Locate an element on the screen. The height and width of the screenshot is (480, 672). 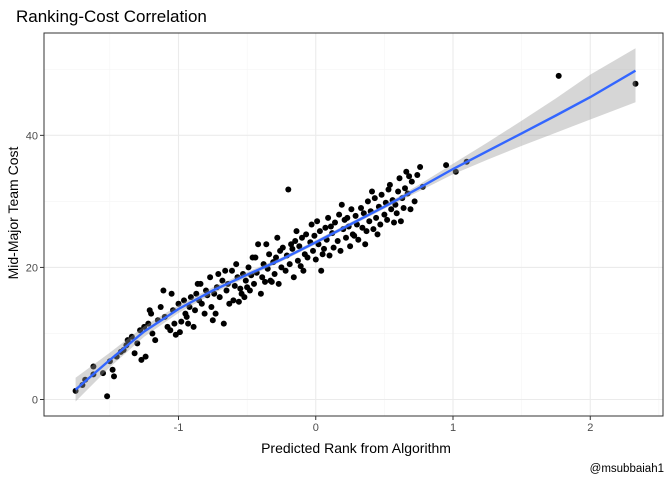
x-axis-ticks: -1 0 1 2 is located at coordinates (383, 425).